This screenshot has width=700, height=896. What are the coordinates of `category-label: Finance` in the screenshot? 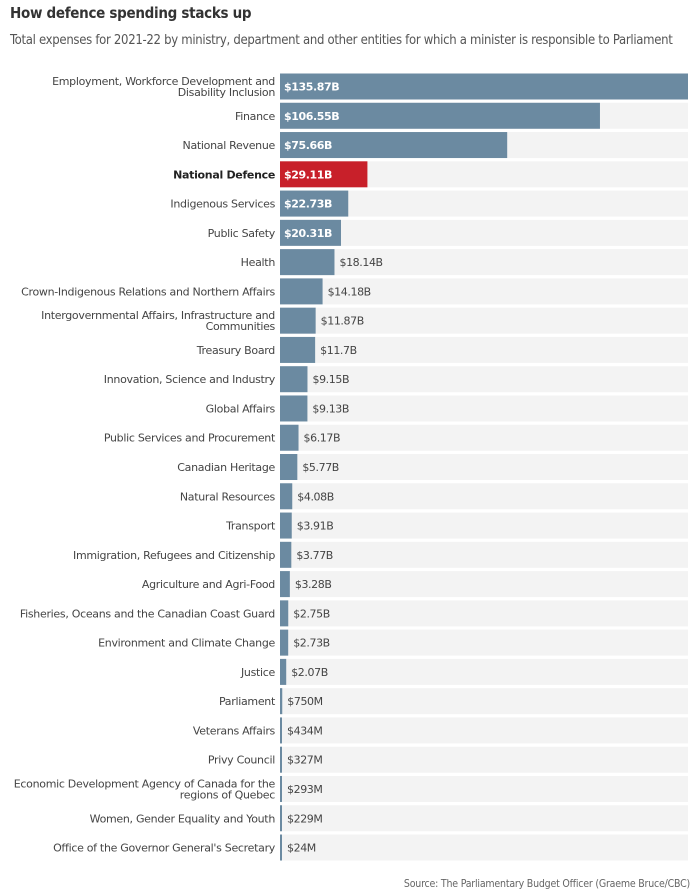 It's located at (255, 116).